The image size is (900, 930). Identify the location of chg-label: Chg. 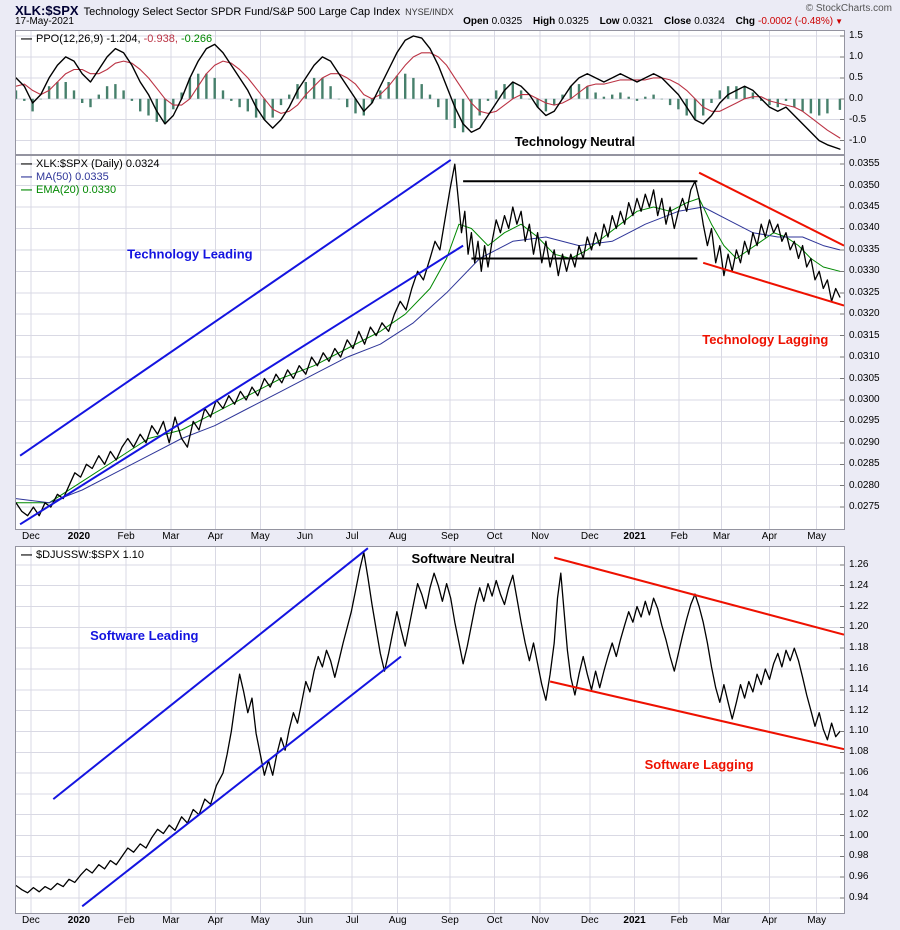
(745, 21).